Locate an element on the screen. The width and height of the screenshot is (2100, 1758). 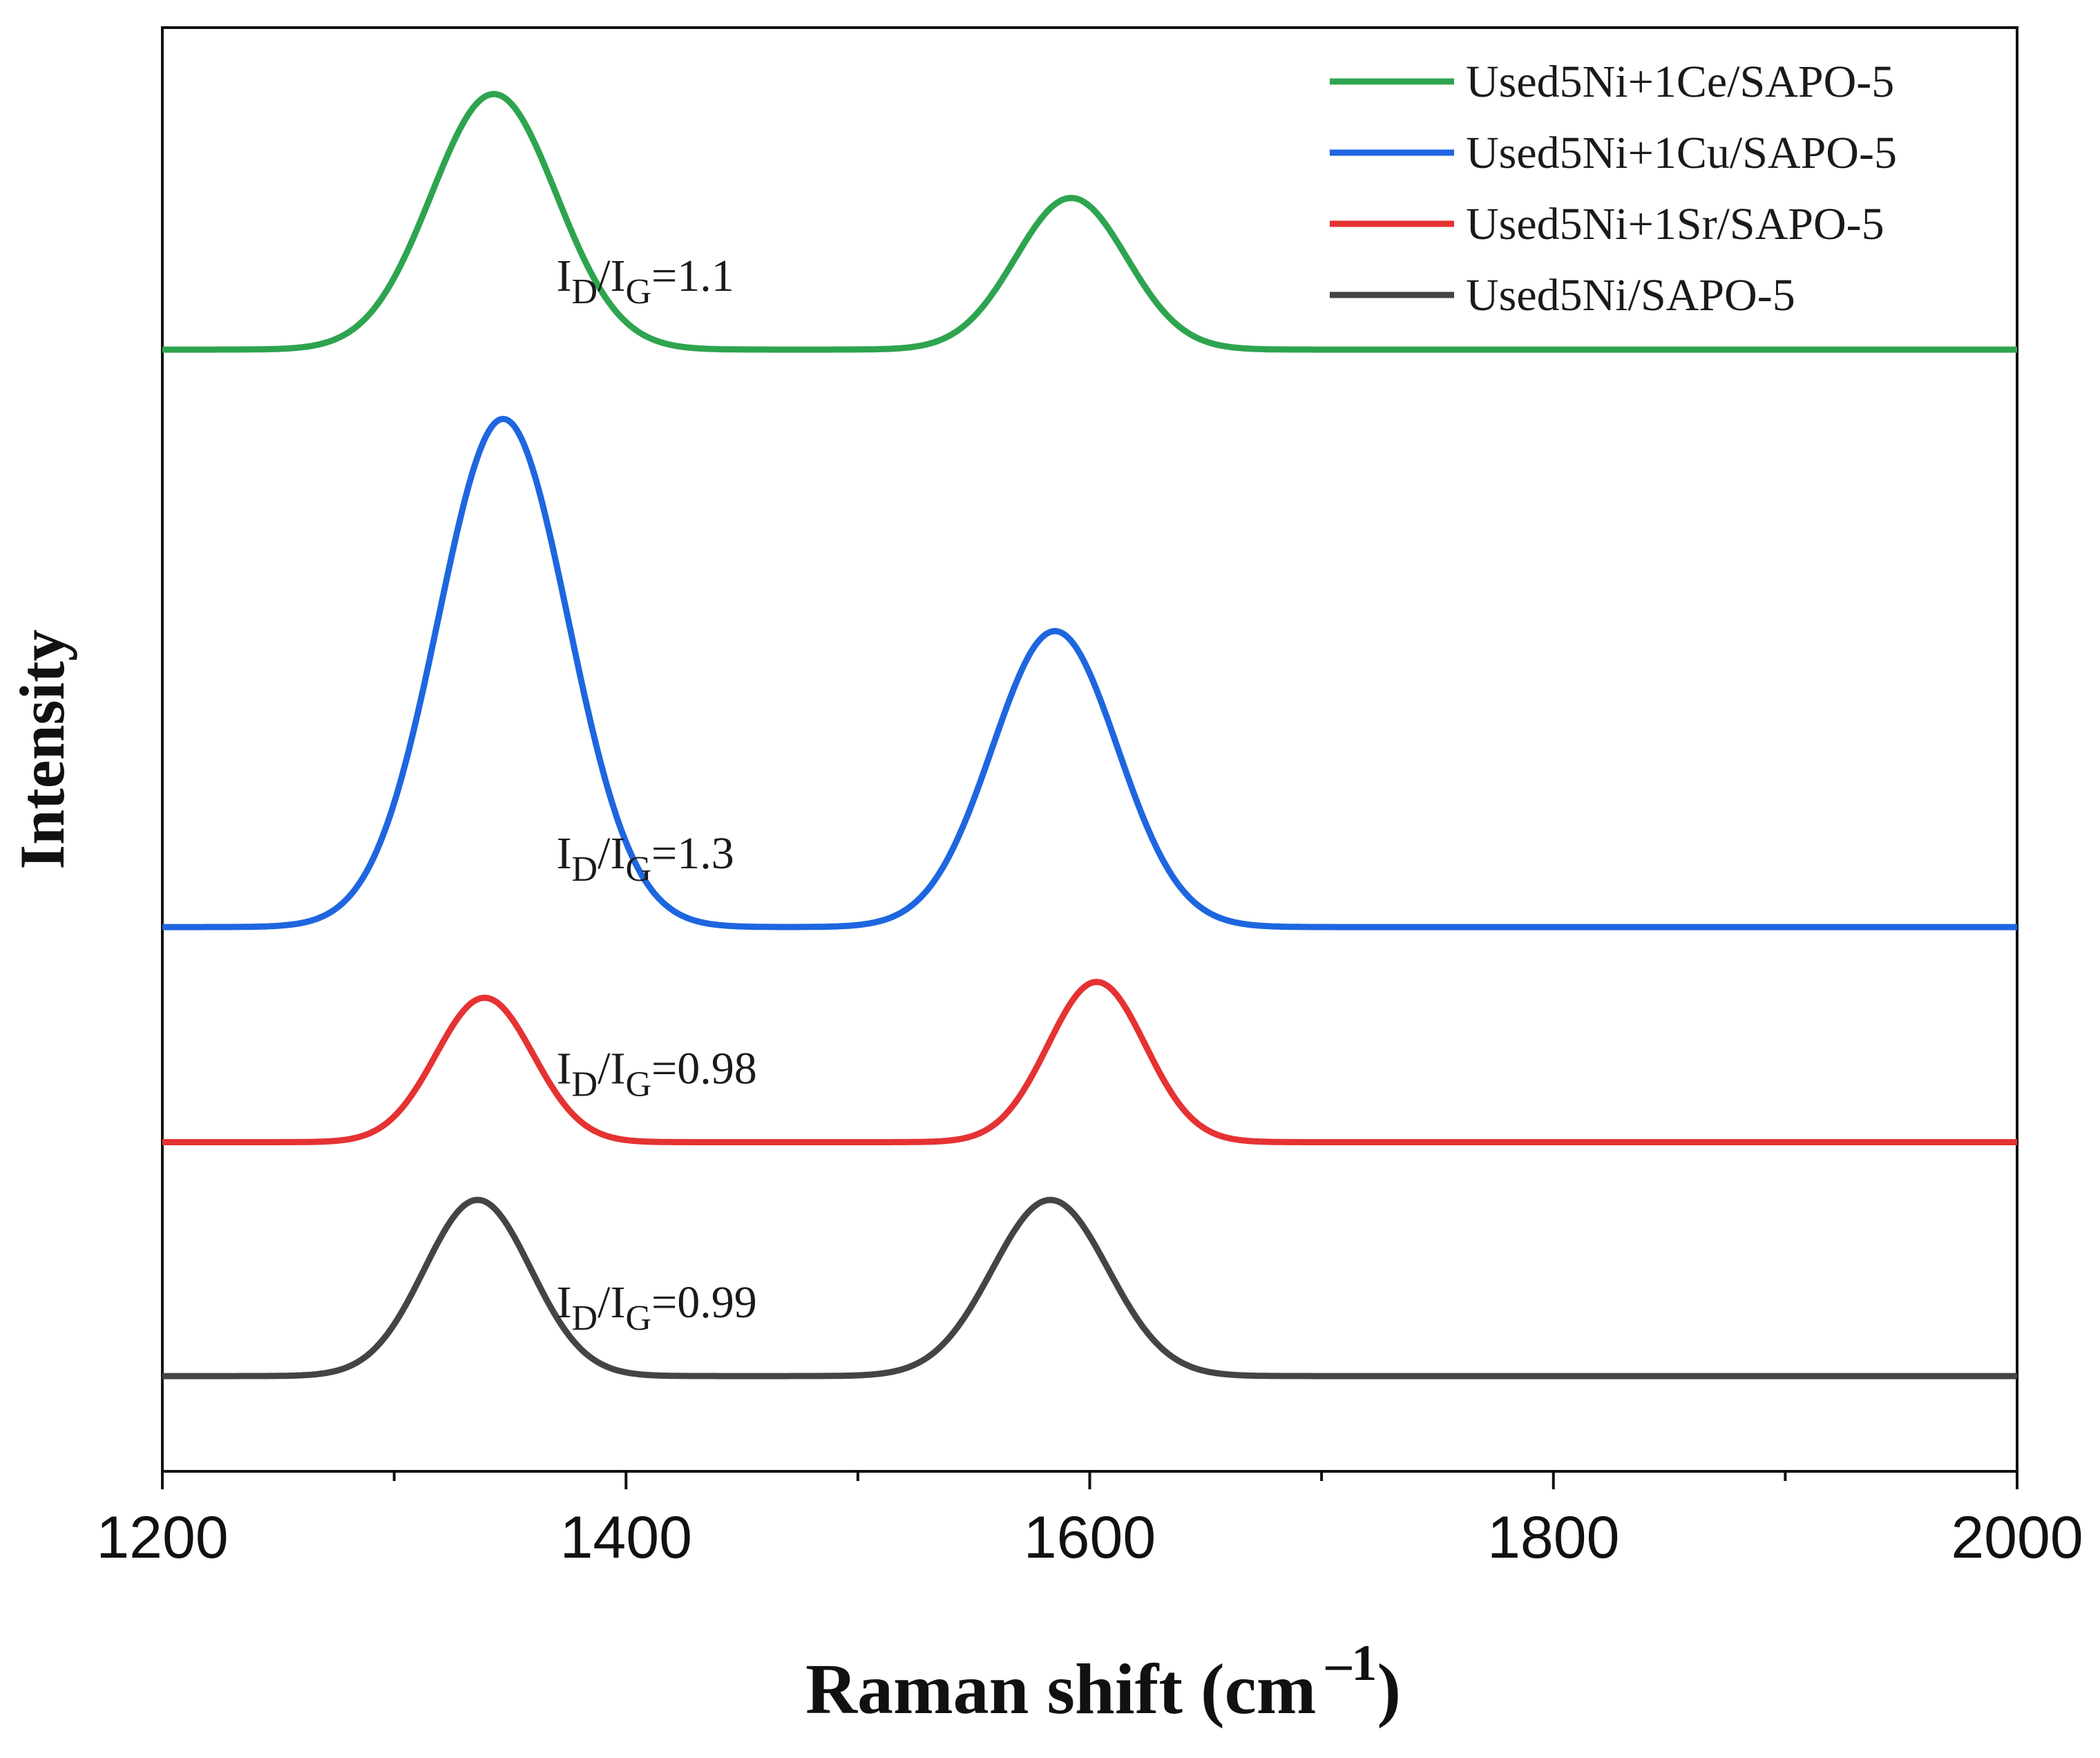
x-axis-title-text: Raman shift (cm is located at coordinates (1060, 1689).